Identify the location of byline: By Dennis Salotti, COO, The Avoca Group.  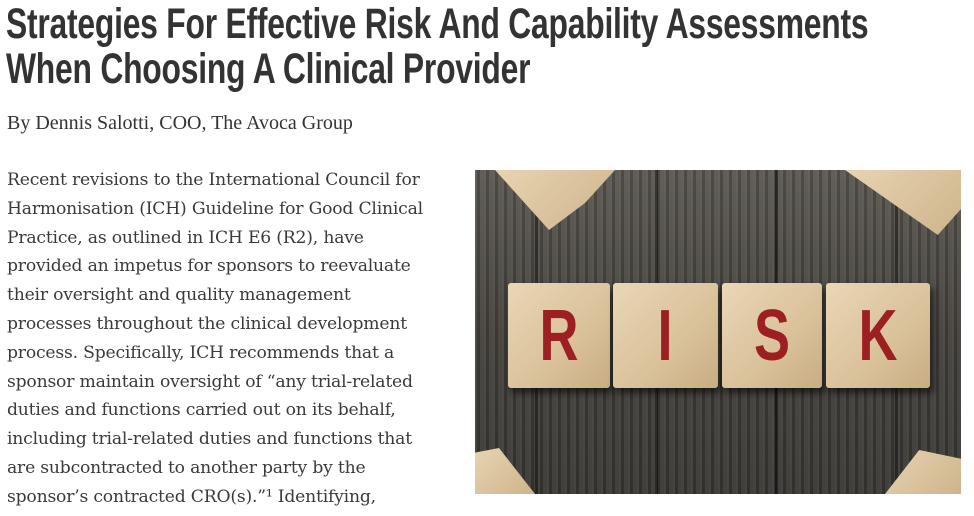
(180, 123).